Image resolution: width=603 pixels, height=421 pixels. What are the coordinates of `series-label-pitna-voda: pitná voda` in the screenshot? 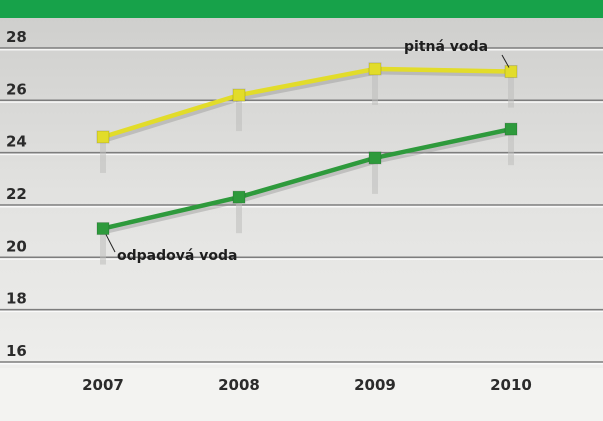 It's located at (446, 47).